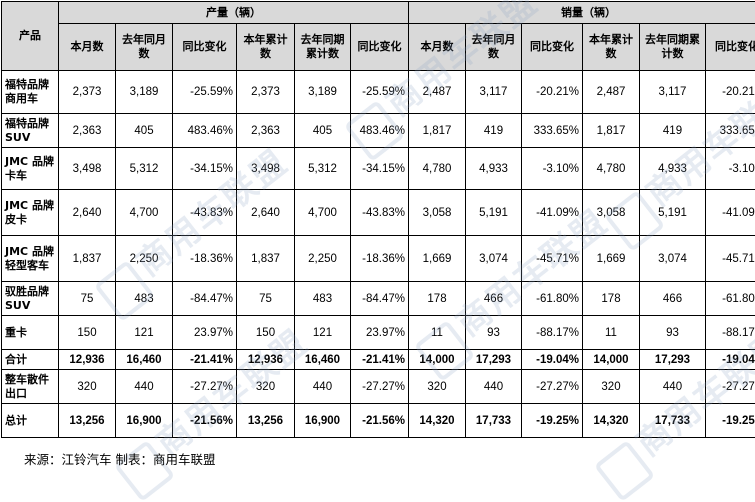 This screenshot has height=502, width=755. What do you see at coordinates (205, 169) in the screenshot?
I see `change-cell: -34.15%` at bounding box center [205, 169].